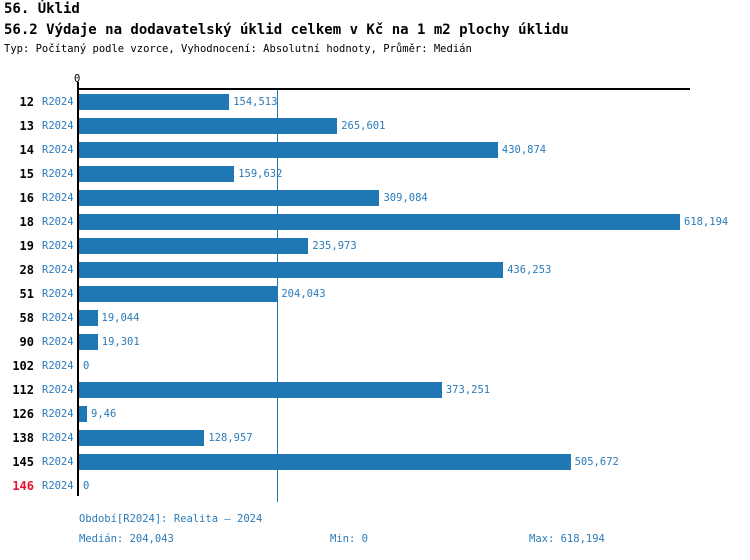 This screenshot has height=560, width=750. What do you see at coordinates (171, 519) in the screenshot?
I see `footer-period-note: Období[R2024]: Realita — 2024` at bounding box center [171, 519].